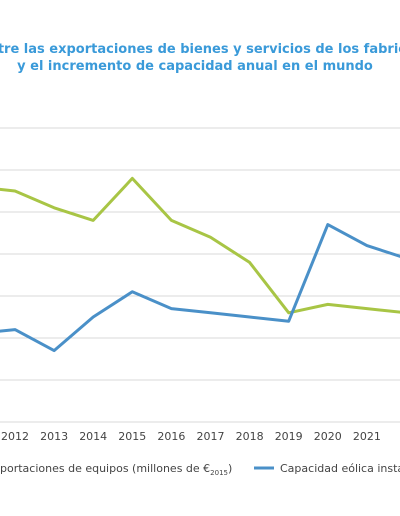 This screenshot has width=400, height=516. What do you see at coordinates (132, 436) in the screenshot?
I see `x-tick-label: 2015` at bounding box center [132, 436].